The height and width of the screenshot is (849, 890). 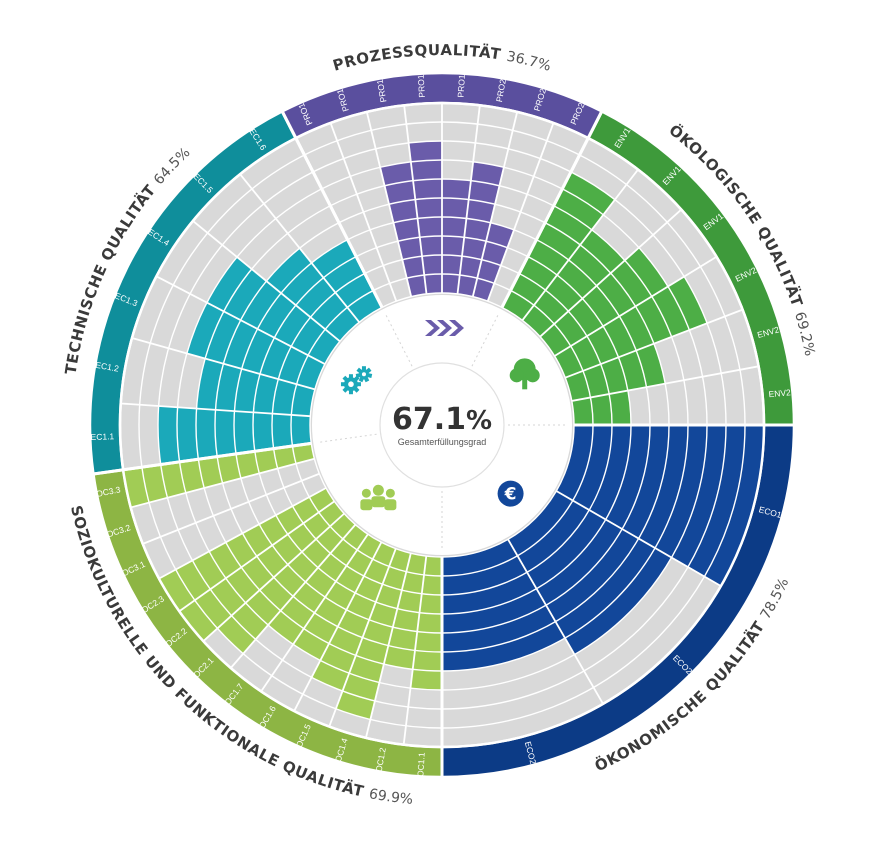 What do you see at coordinates (391, 797) in the screenshot?
I see `category-percent: 69.9%` at bounding box center [391, 797].